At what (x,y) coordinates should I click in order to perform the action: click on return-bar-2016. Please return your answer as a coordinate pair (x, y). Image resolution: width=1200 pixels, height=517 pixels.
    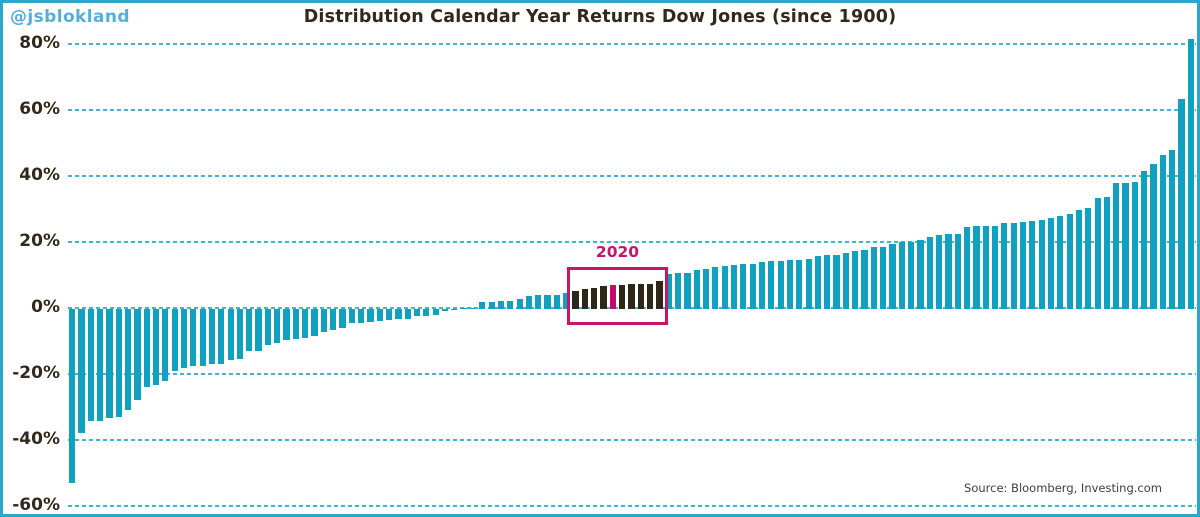
    Looking at the image, I should click on (734, 286).